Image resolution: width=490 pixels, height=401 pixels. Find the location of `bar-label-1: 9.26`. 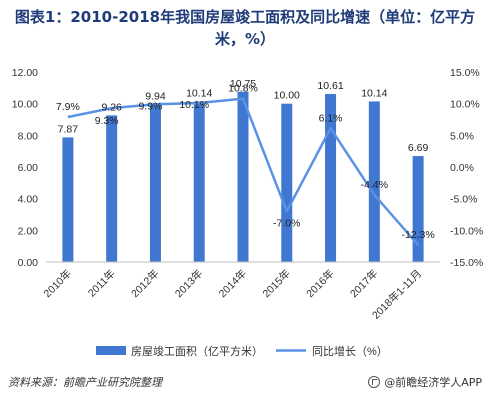

bar-label-1: 9.26 is located at coordinates (111, 107).